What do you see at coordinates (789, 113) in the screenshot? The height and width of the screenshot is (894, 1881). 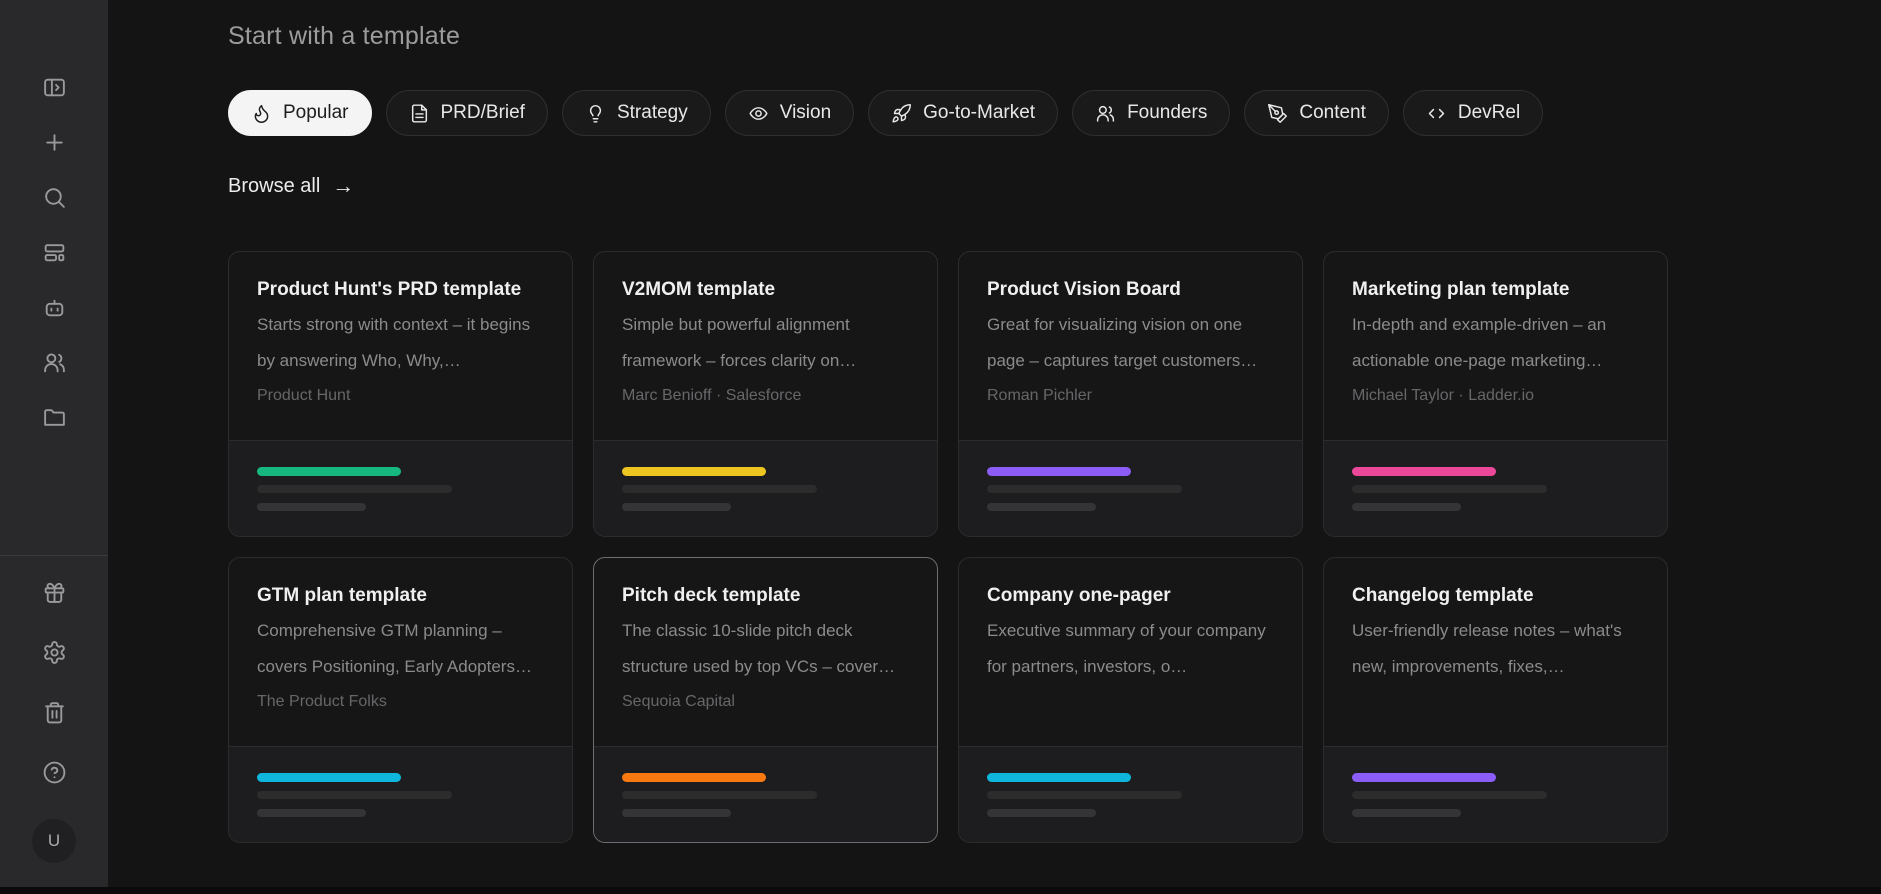 I see `chip-vision: Vision` at bounding box center [789, 113].